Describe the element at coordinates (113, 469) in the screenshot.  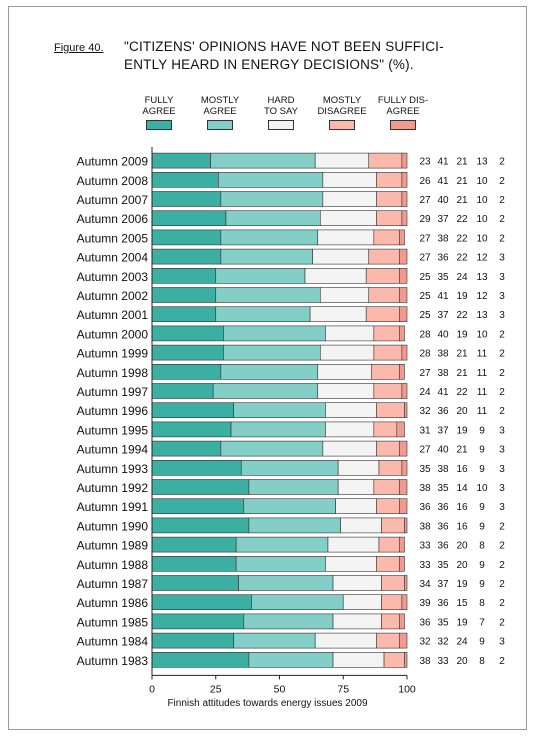
I see `category-label: Autumn 1993` at that location.